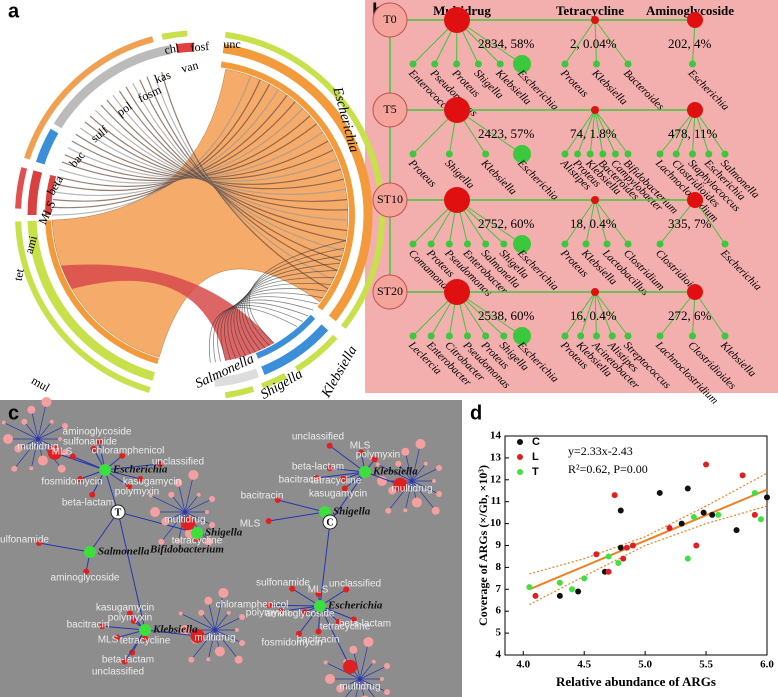  What do you see at coordinates (767, 665) in the screenshot?
I see `x-tick-label: 6.0` at bounding box center [767, 665].